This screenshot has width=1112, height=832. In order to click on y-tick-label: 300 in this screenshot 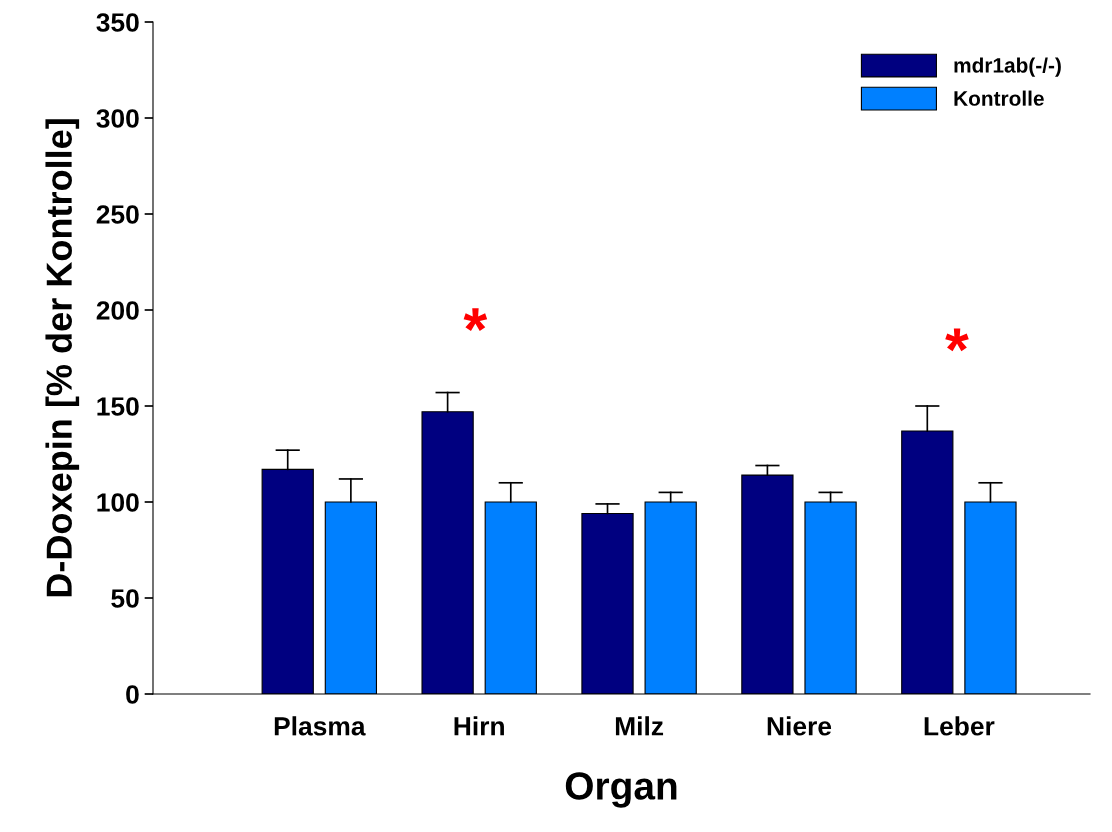, I will do `click(117, 118)`.